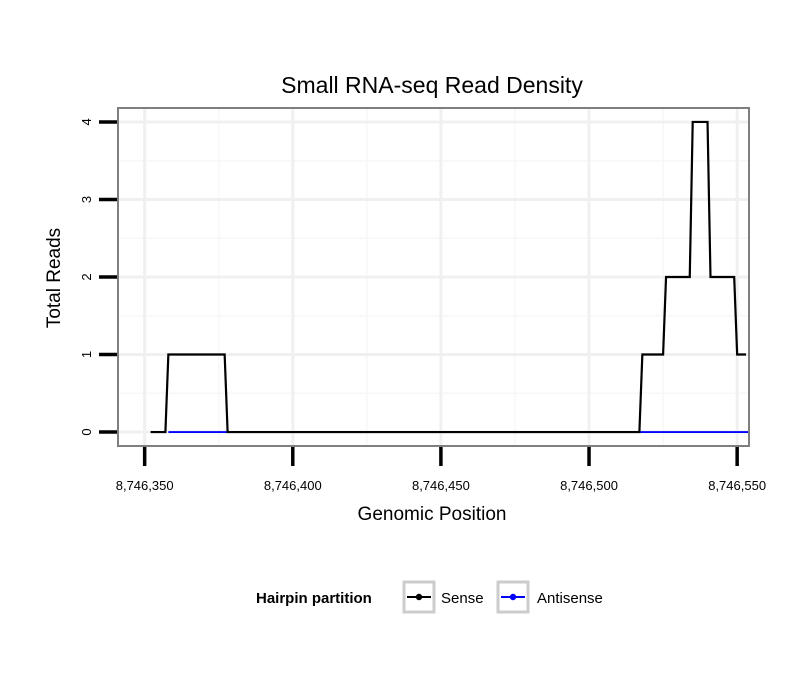 This screenshot has height=690, width=810. I want to click on x-tick-label: 8,746,500, so click(589, 485).